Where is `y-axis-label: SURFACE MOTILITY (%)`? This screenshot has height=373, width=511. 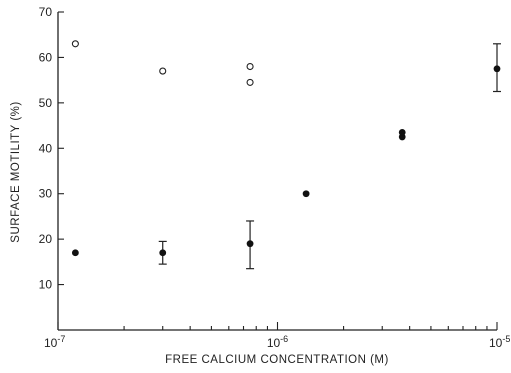 y-axis-label: SURFACE MOTILITY (%) is located at coordinates (16, 171).